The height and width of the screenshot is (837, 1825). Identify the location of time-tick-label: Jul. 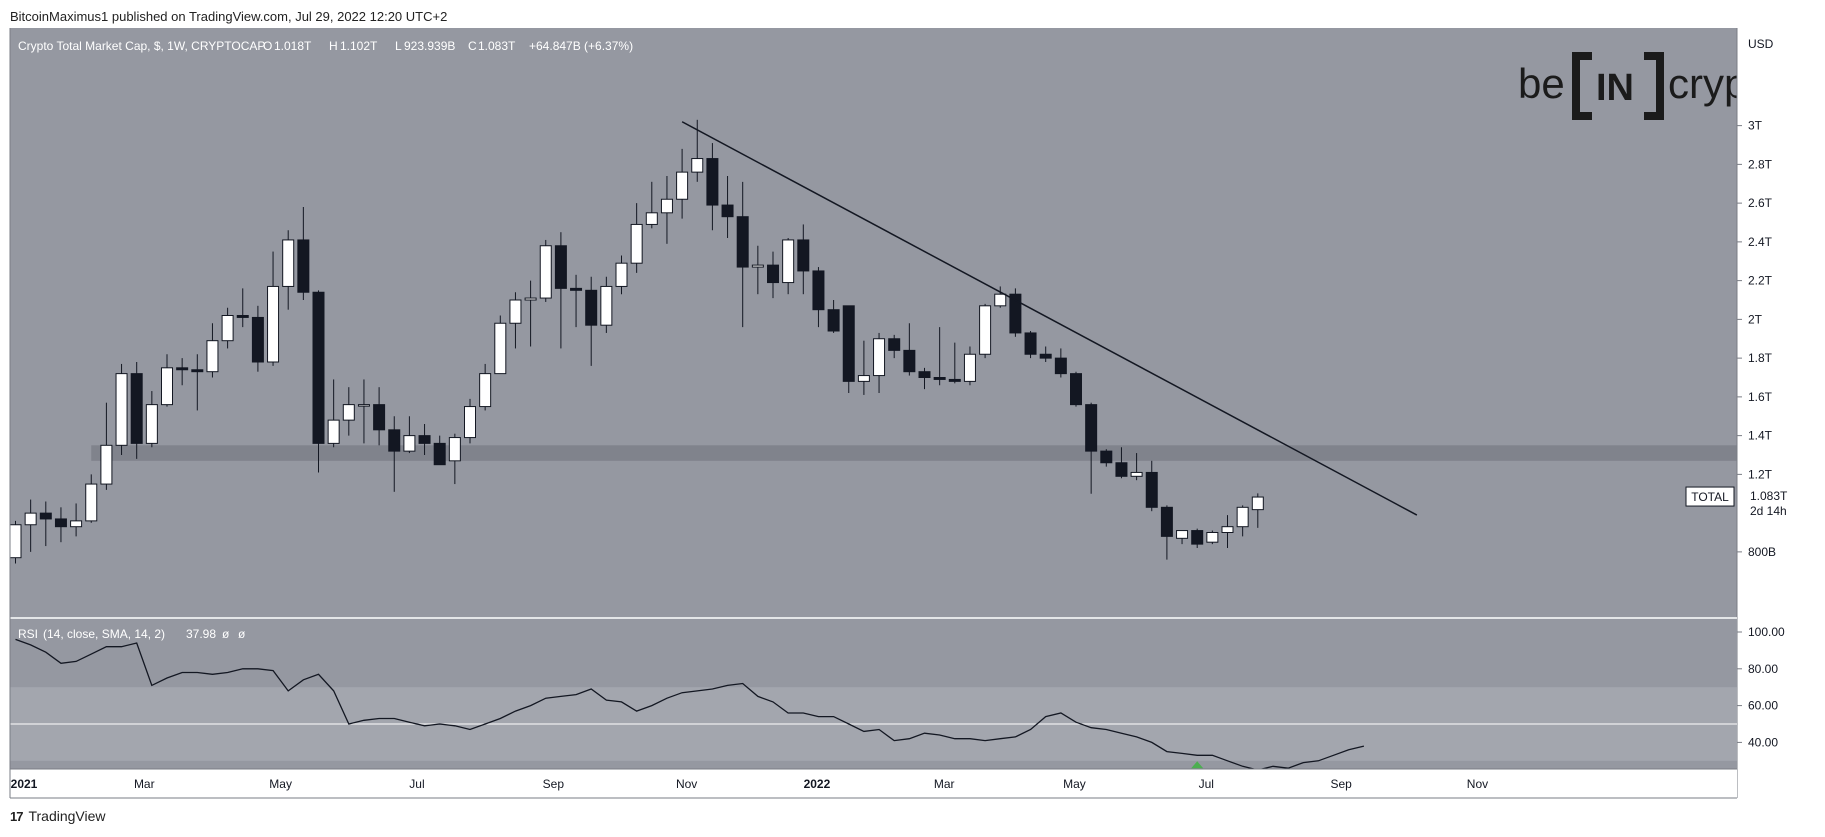
(416, 784).